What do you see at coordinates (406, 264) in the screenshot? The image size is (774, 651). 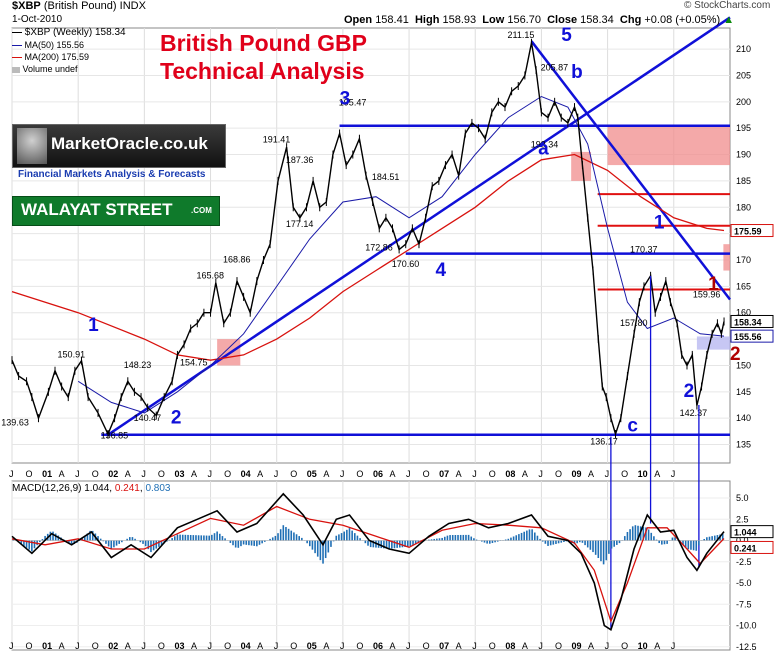 I see `price-label: 170.60` at bounding box center [406, 264].